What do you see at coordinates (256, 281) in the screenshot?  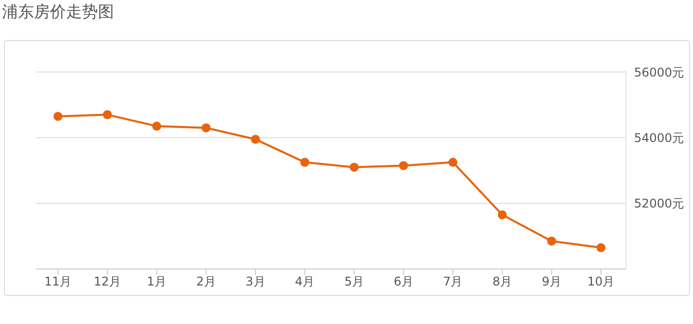 I see `x-tick-label: 3月` at bounding box center [256, 281].